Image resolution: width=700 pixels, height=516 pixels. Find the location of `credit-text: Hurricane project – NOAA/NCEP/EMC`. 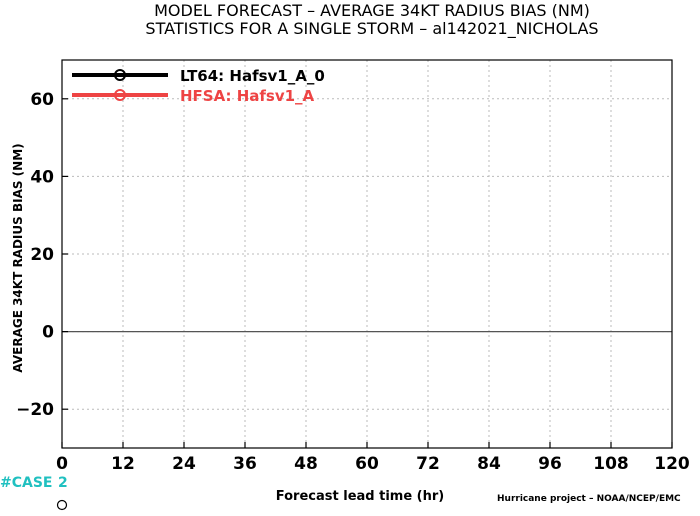

credit-text: Hurricane project – NOAA/NCEP/EMC is located at coordinates (589, 499).